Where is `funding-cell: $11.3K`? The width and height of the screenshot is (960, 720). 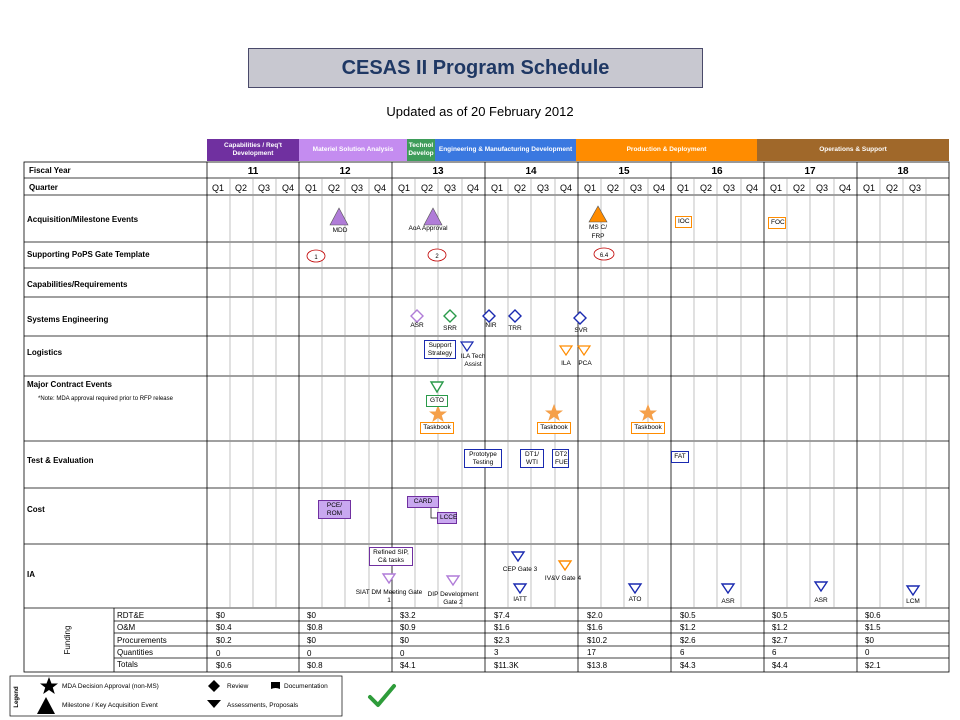 funding-cell: $11.3K is located at coordinates (506, 665).